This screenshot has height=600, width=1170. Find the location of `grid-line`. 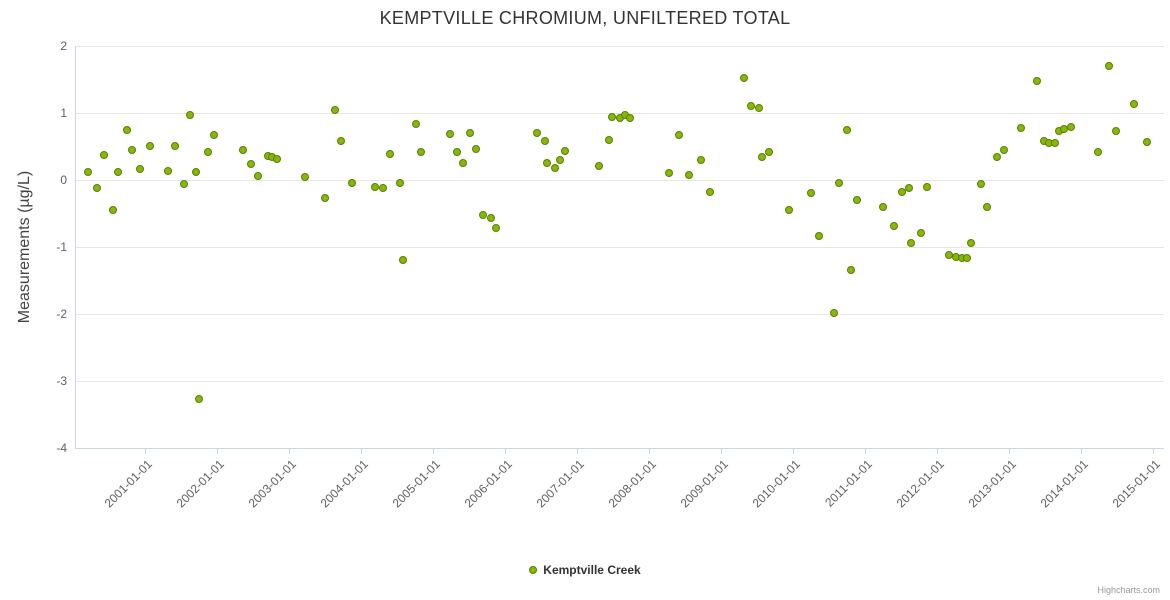

grid-line is located at coordinates (619, 381).